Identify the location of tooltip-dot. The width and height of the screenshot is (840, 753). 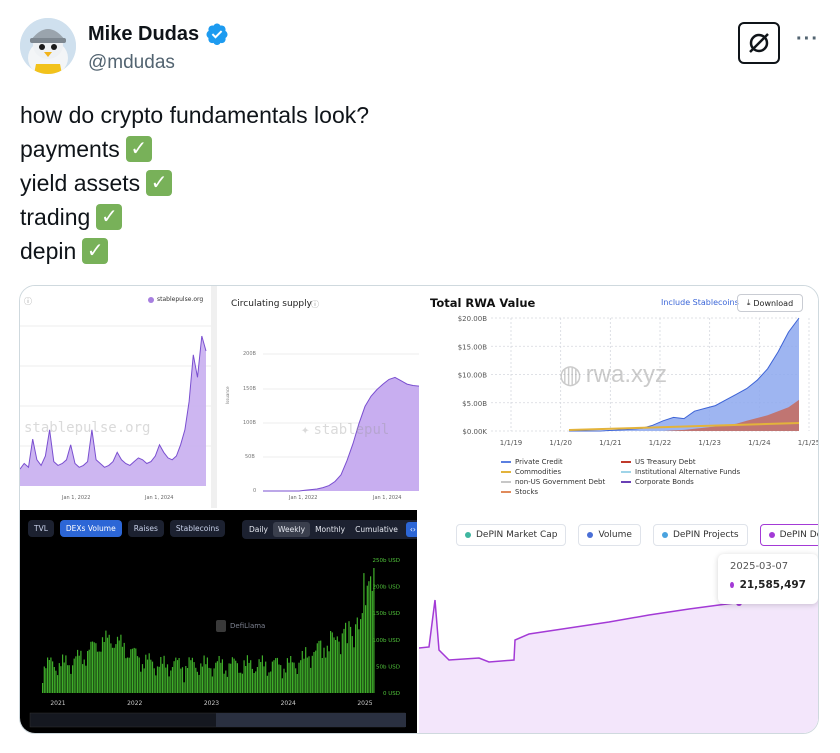
(732, 585).